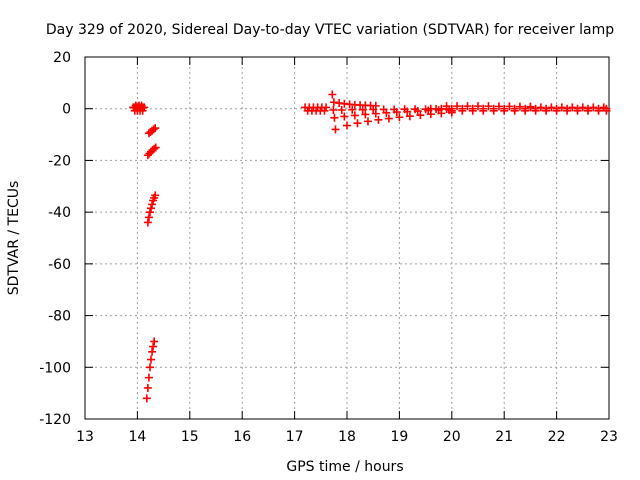 This screenshot has width=640, height=480. I want to click on y-axis-label: SDTVAR / TECUs, so click(14, 238).